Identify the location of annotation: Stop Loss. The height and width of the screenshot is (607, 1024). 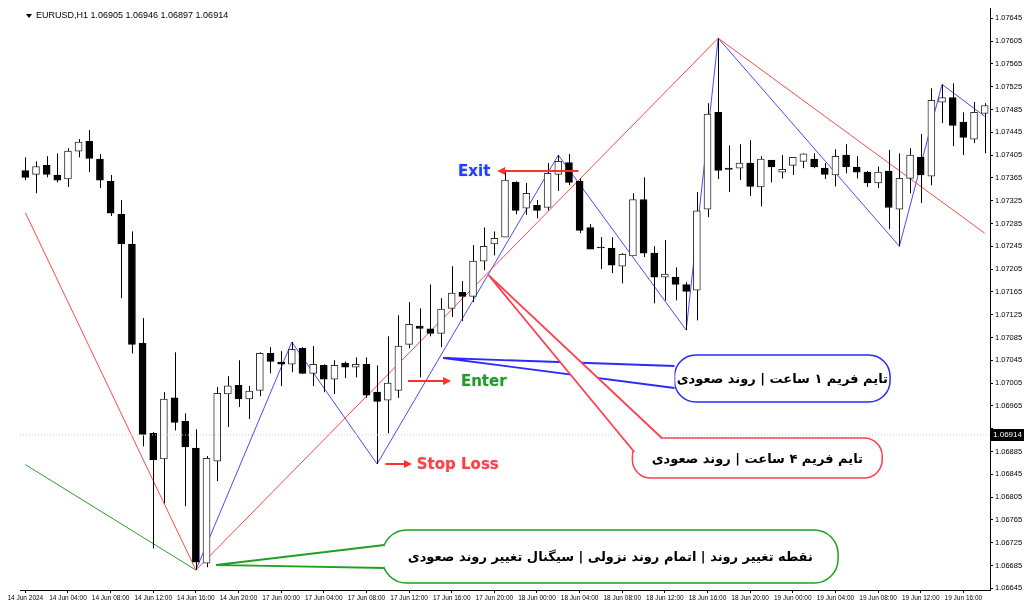
(457, 464).